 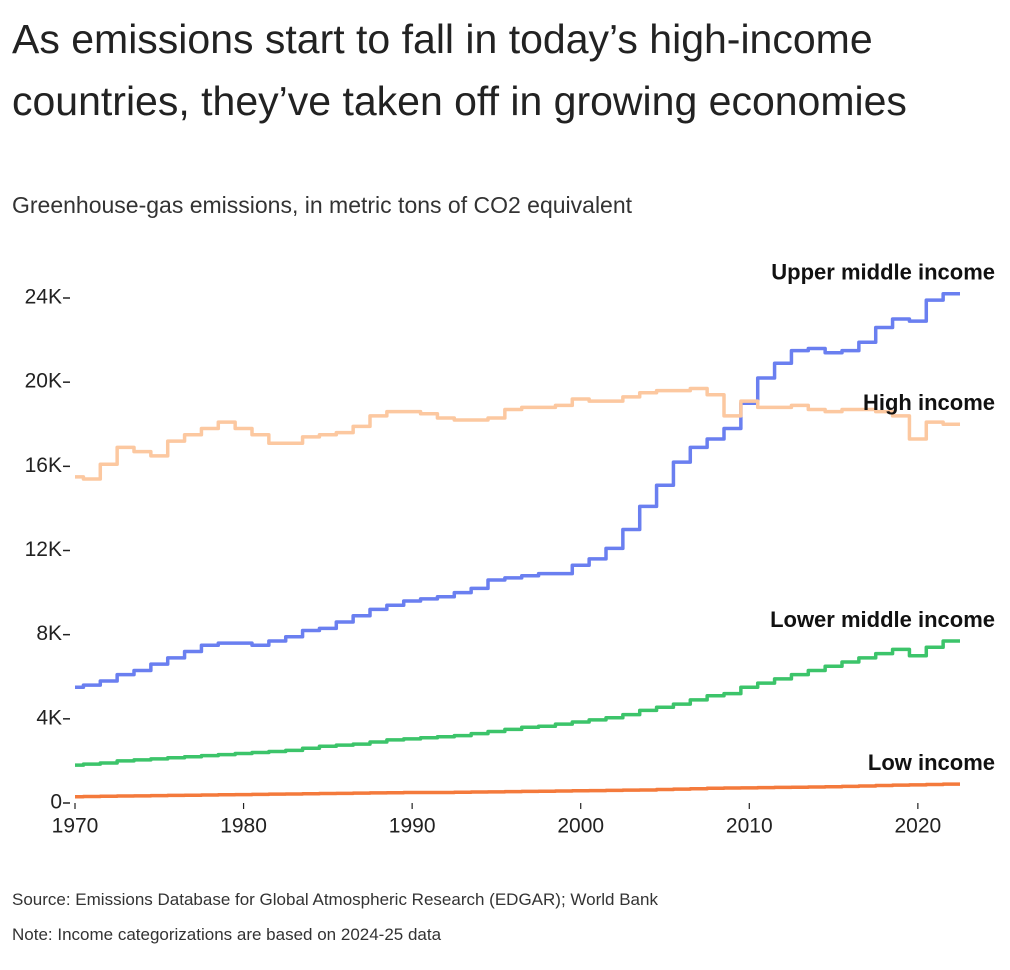 I want to click on series-label: Low income, so click(x=931, y=762).